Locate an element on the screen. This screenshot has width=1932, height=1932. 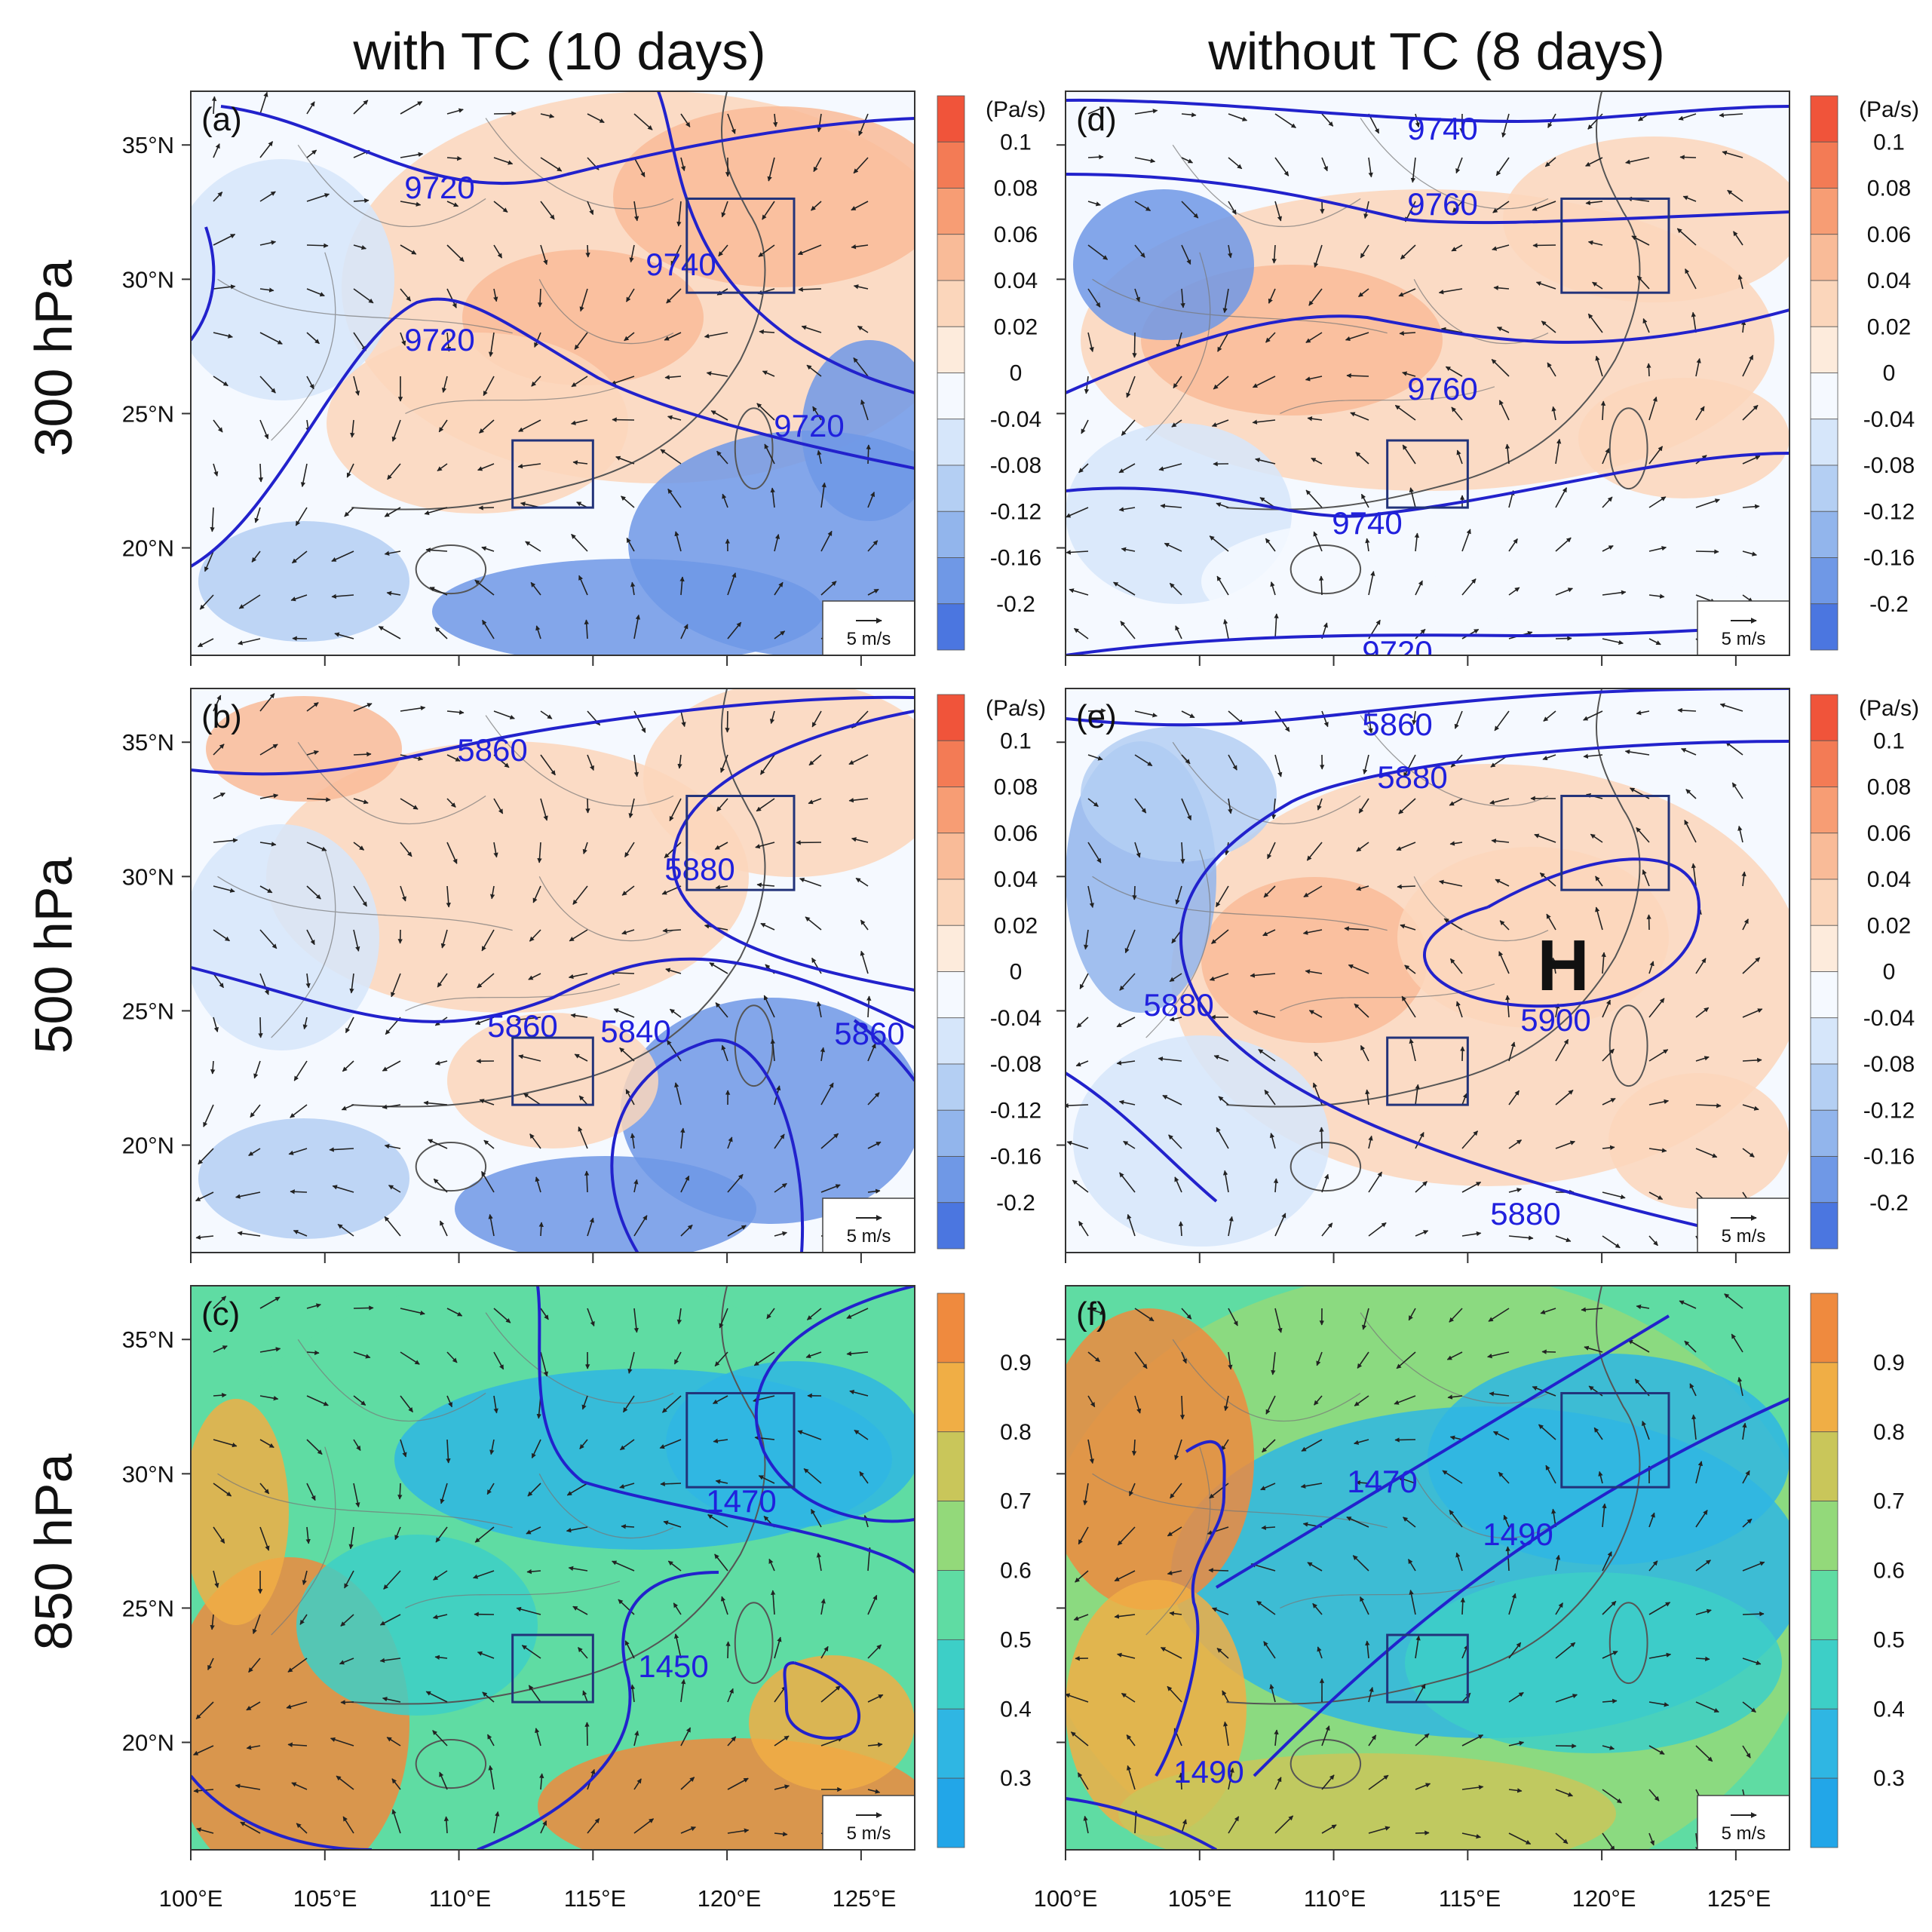
colorbar-tick-label: -0.2 is located at coordinates (1889, 1203).